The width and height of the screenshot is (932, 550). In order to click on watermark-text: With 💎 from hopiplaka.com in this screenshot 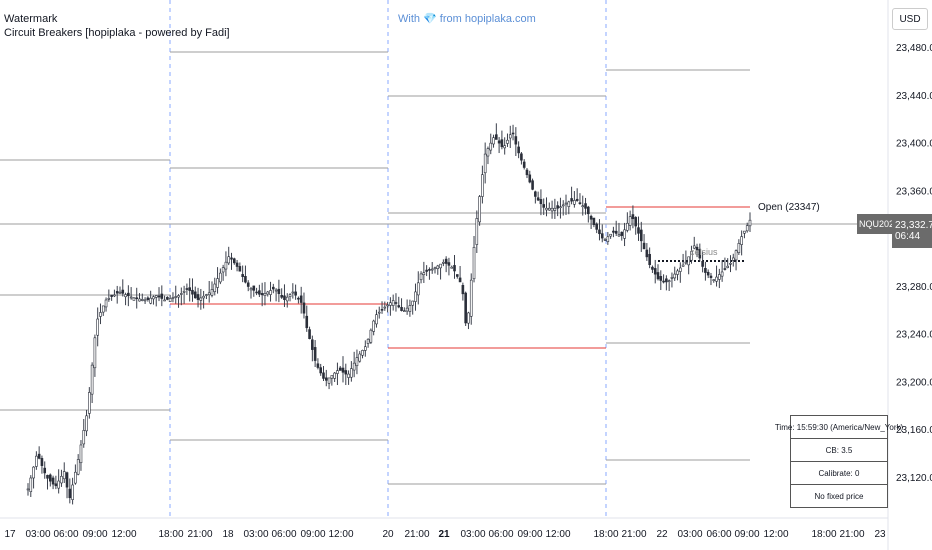, I will do `click(467, 19)`.